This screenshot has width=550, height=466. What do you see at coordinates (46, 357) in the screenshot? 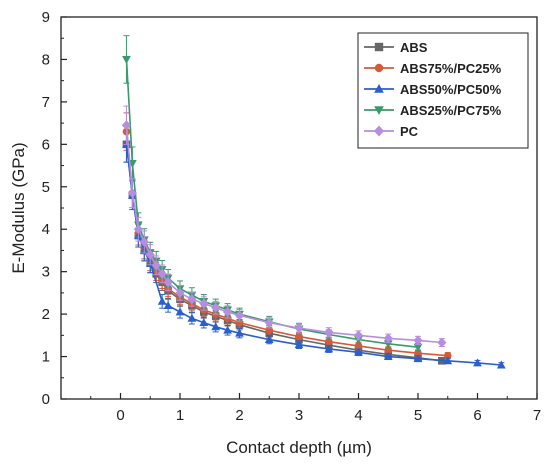
I see `y-tick-label: 1` at bounding box center [46, 357].